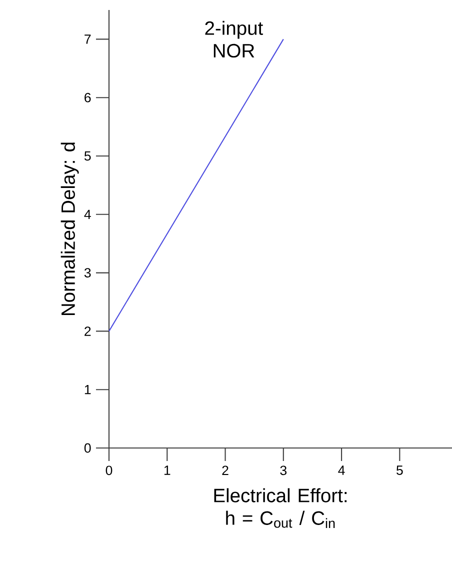 The image size is (452, 575). I want to click on x-tick-label: 2, so click(225, 470).